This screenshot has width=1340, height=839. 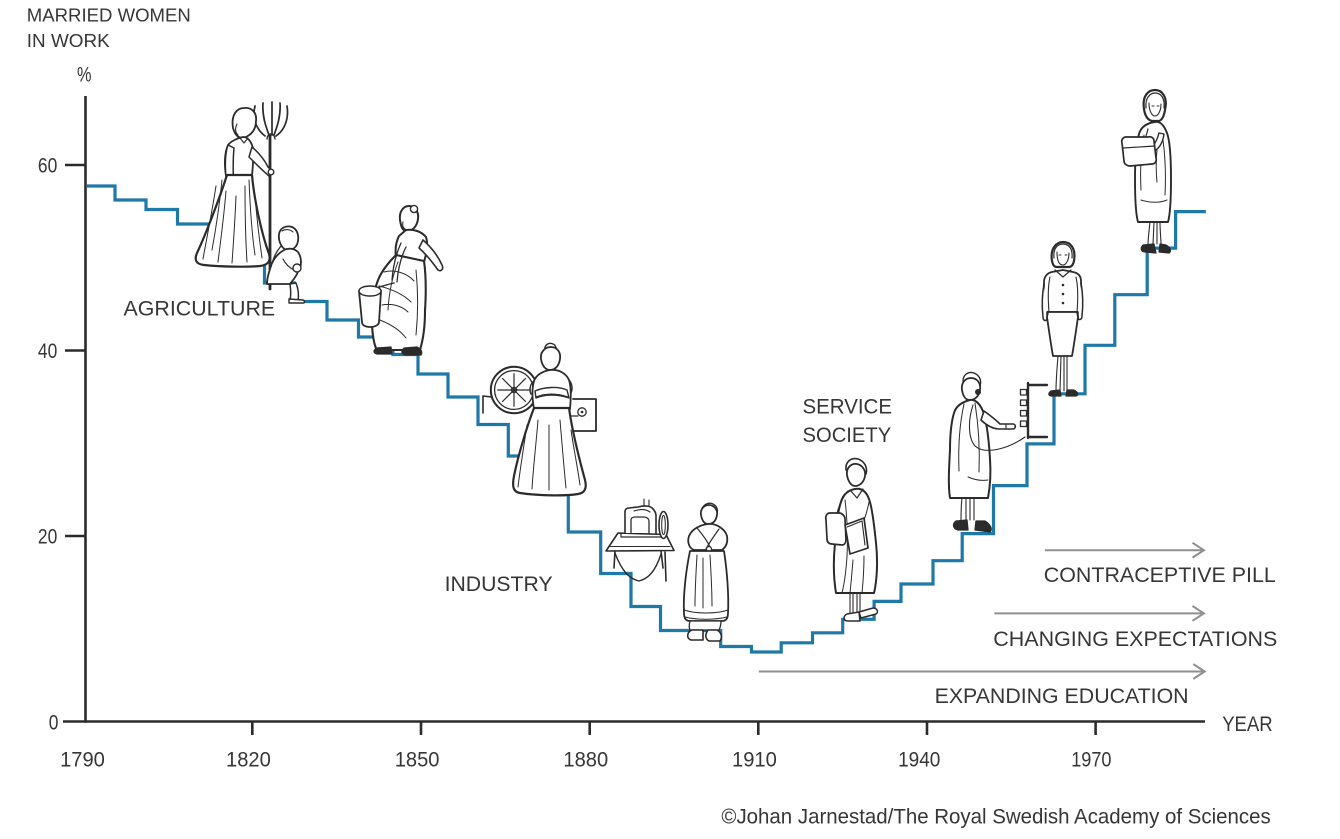 What do you see at coordinates (499, 584) in the screenshot?
I see `svg-text: INDUSTRY` at bounding box center [499, 584].